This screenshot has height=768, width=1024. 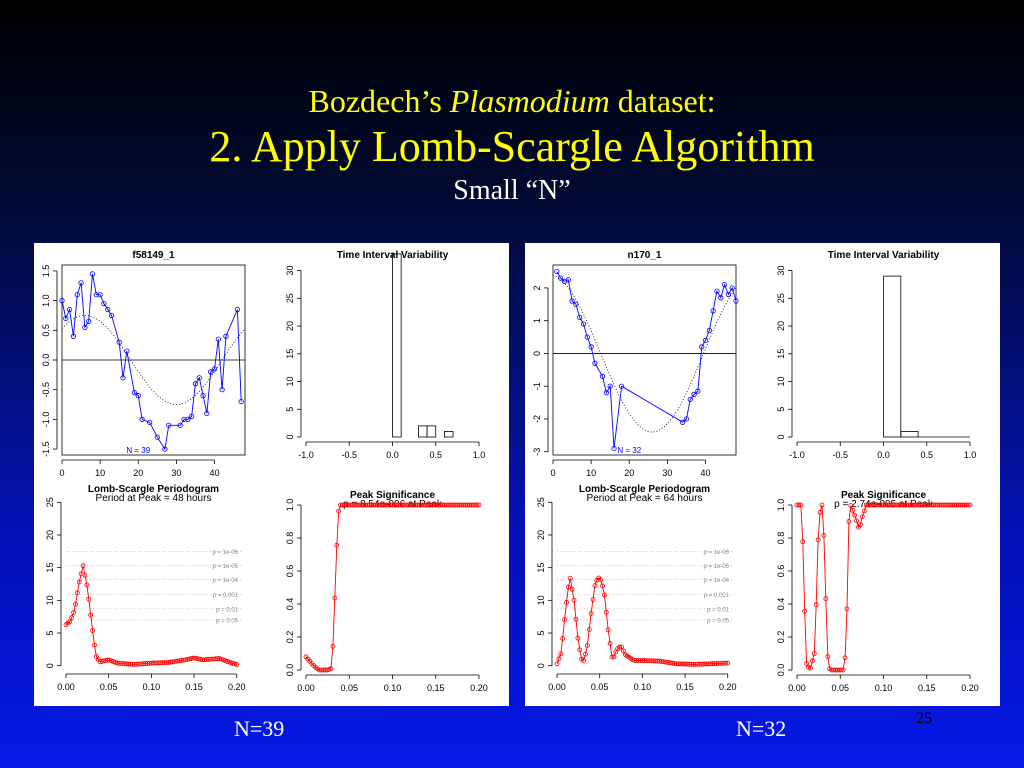 What do you see at coordinates (479, 455) in the screenshot?
I see `x-tick-label: 1.0` at bounding box center [479, 455].